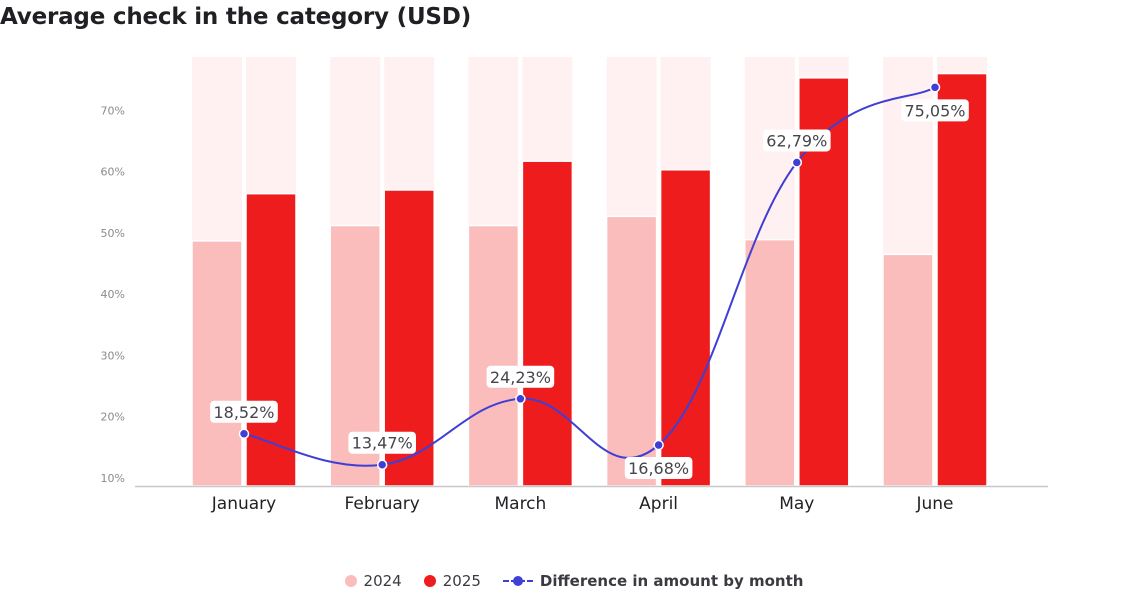 The image size is (1148, 597). Describe the element at coordinates (113, 172) in the screenshot. I see `y-tick-60: 60%` at that location.